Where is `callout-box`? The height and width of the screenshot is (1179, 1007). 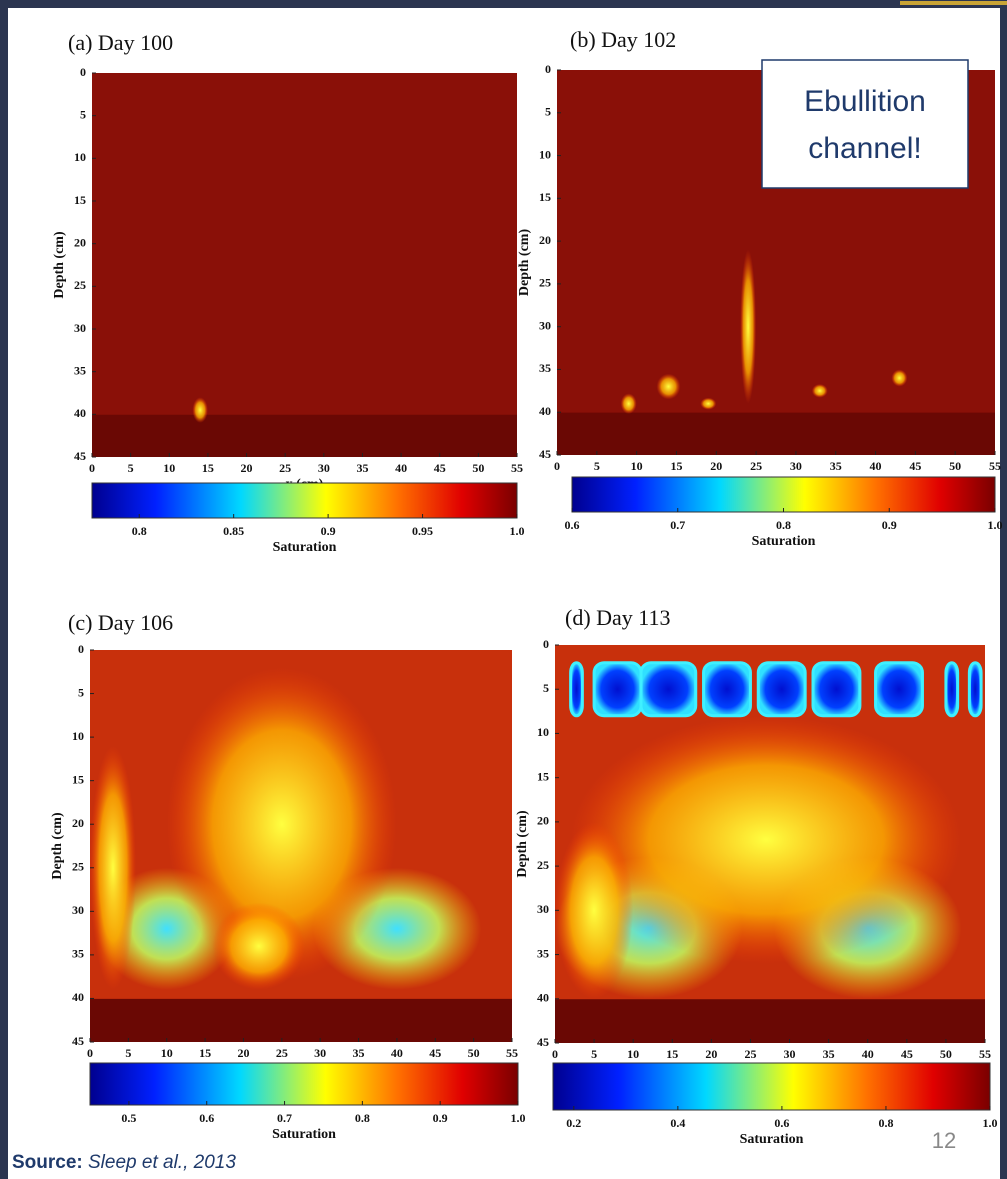 callout-box is located at coordinates (865, 124).